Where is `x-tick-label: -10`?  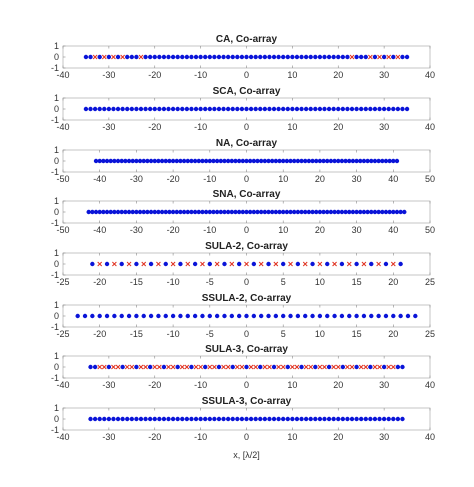 x-tick-label: -10 is located at coordinates (209, 230).